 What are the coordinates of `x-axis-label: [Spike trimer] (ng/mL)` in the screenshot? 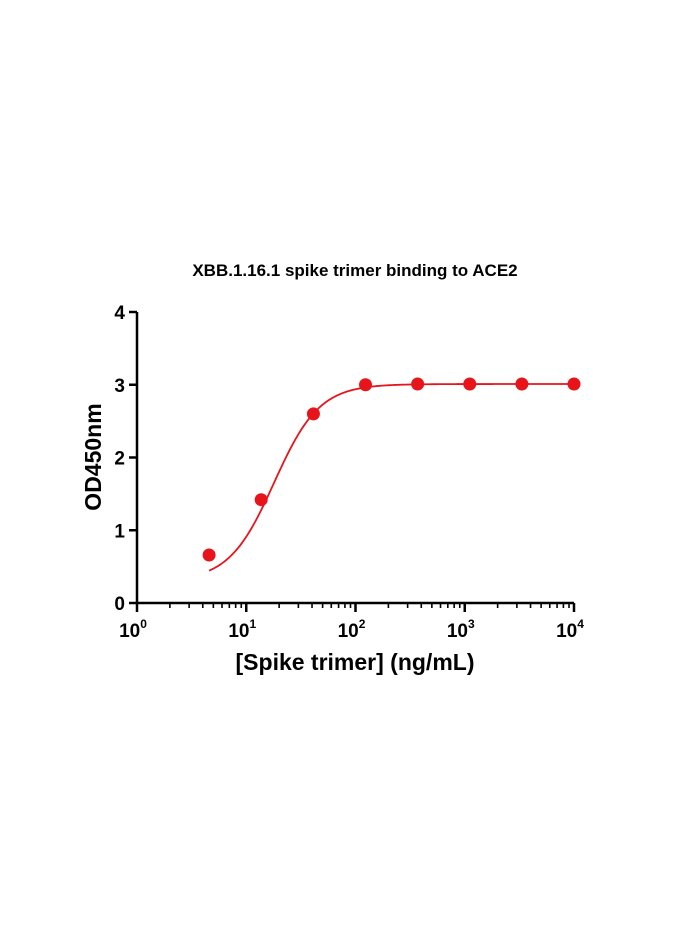 It's located at (355, 662).